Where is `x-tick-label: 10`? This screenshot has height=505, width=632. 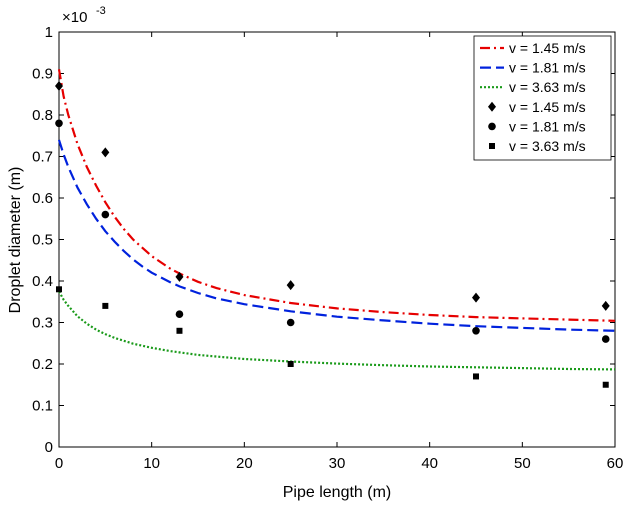
x-tick-label: 10 is located at coordinates (151, 463).